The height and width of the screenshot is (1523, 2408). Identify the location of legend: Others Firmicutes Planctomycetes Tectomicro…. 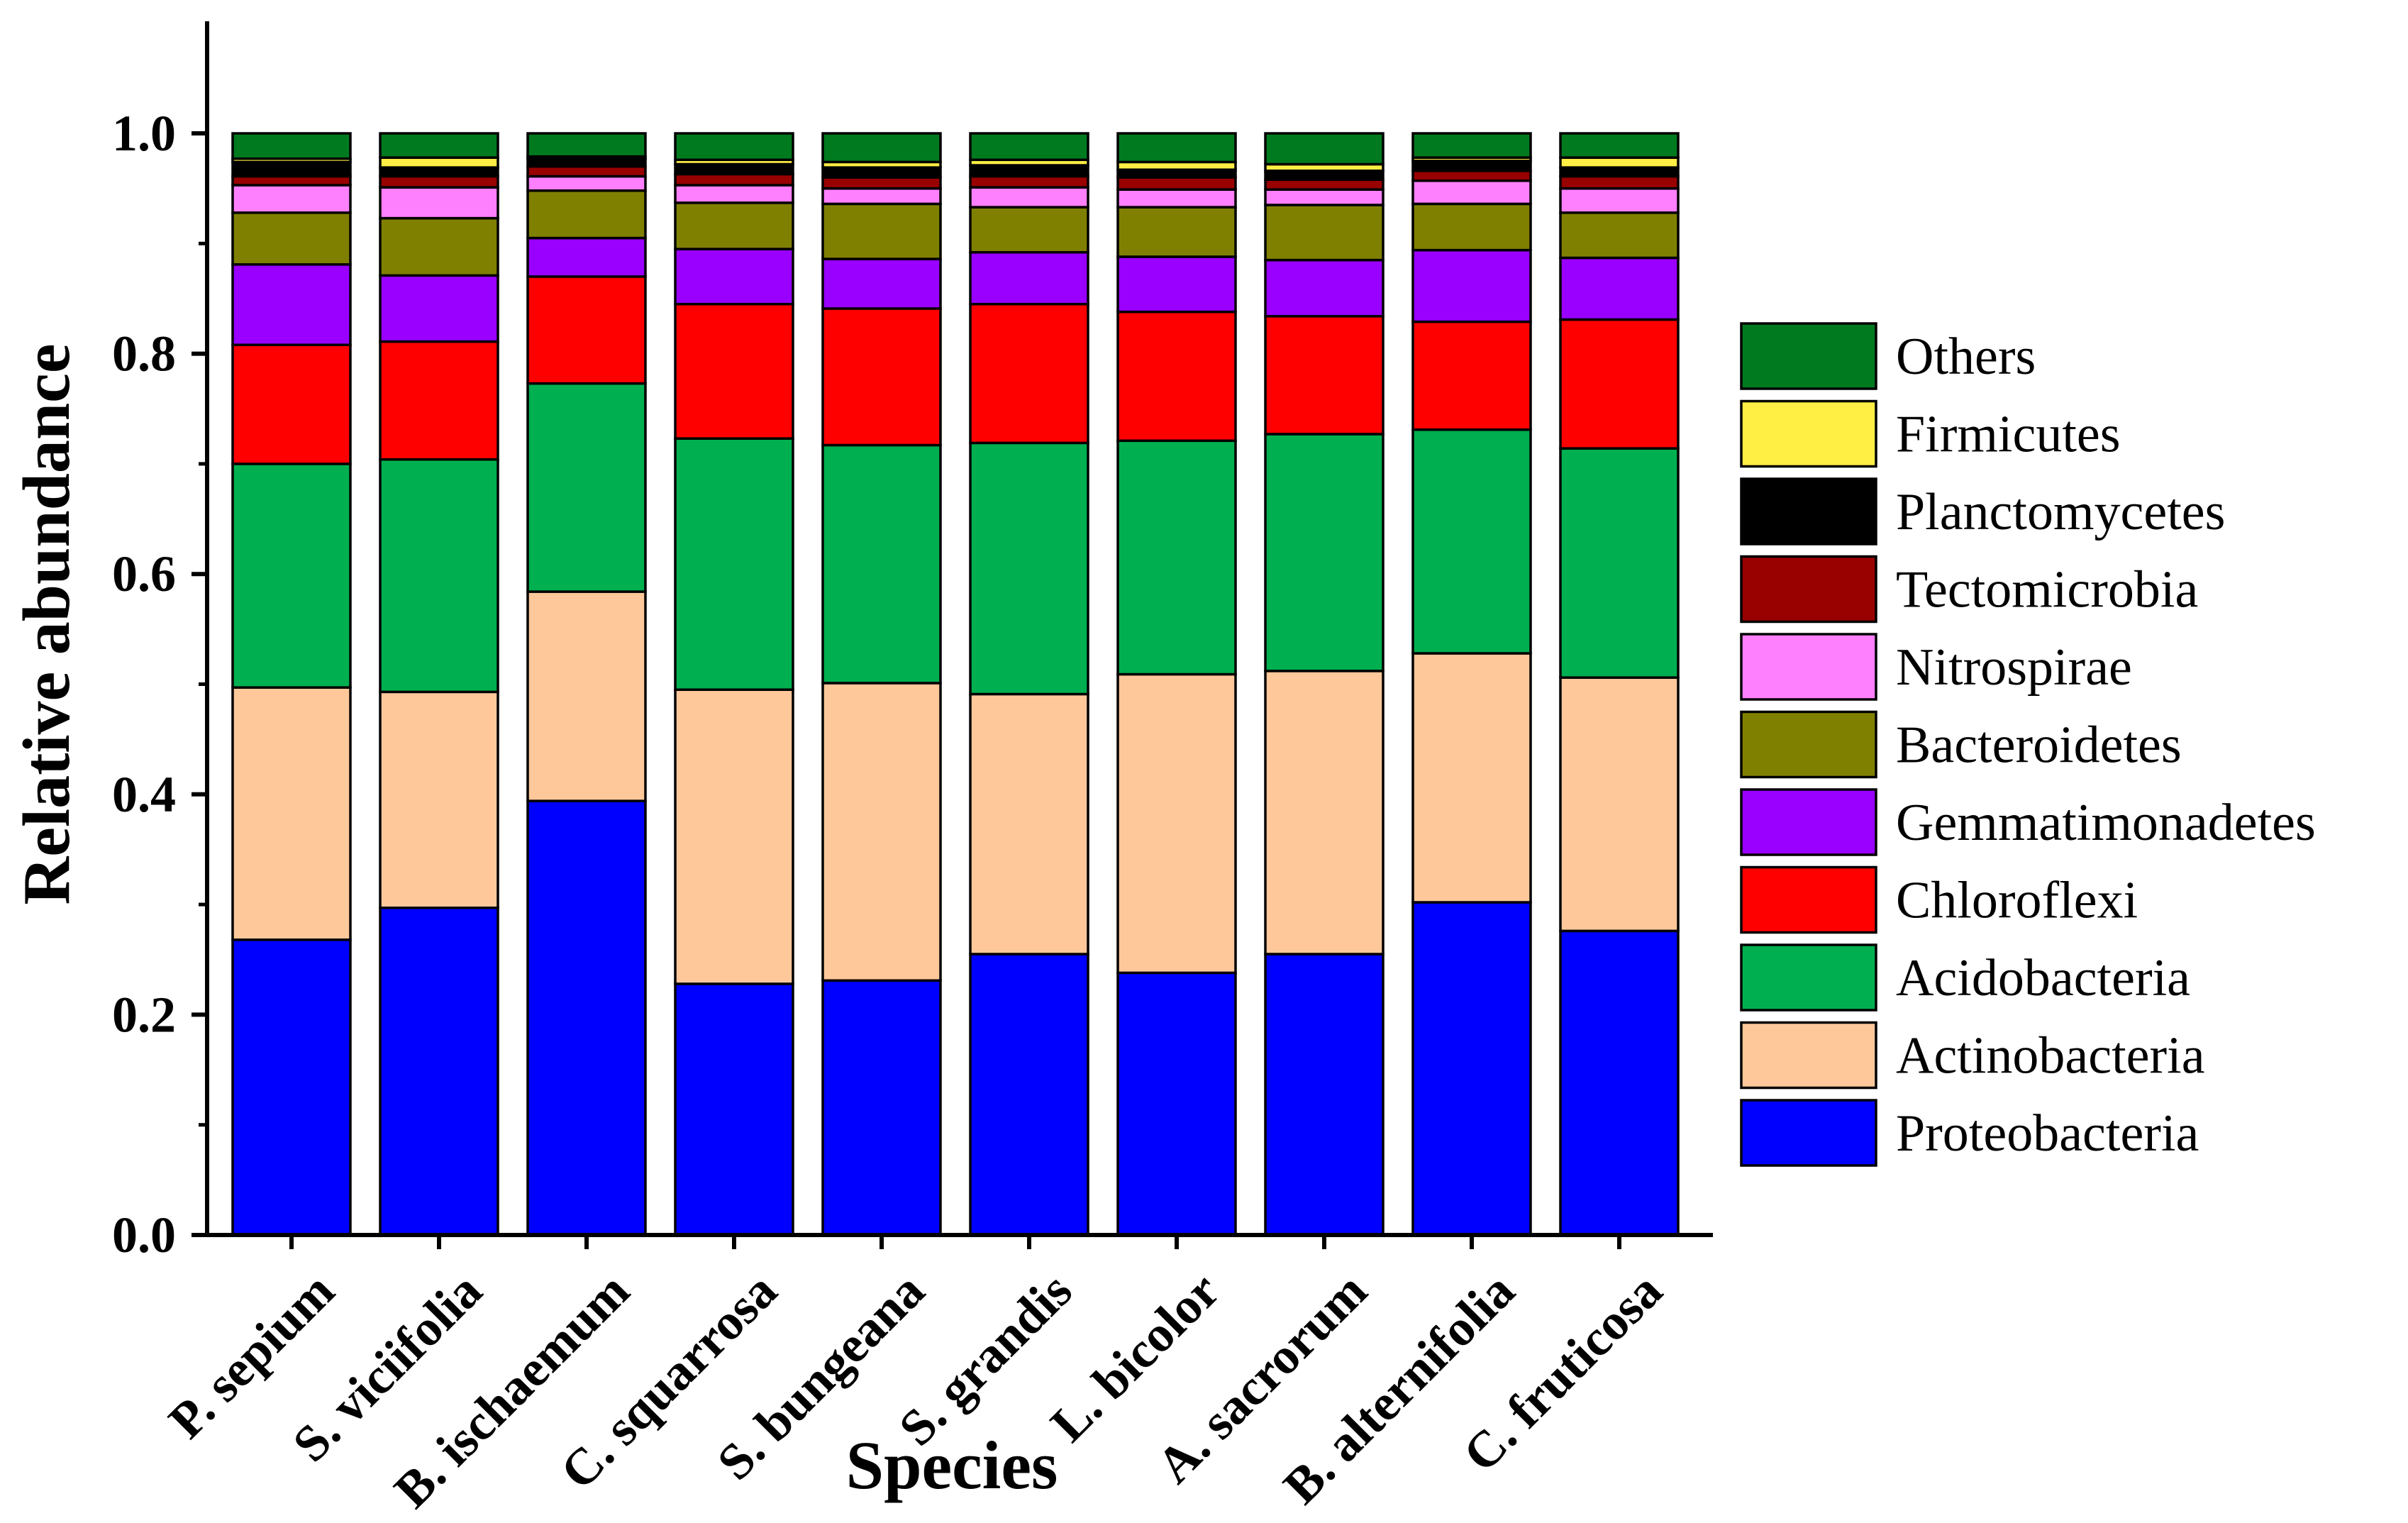
(2028, 744).